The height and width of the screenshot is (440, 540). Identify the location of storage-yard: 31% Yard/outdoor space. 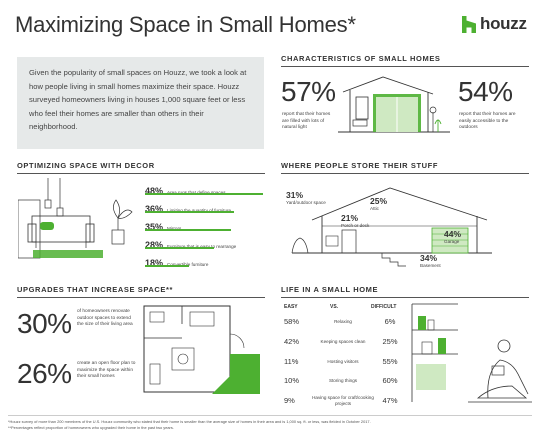
(306, 198).